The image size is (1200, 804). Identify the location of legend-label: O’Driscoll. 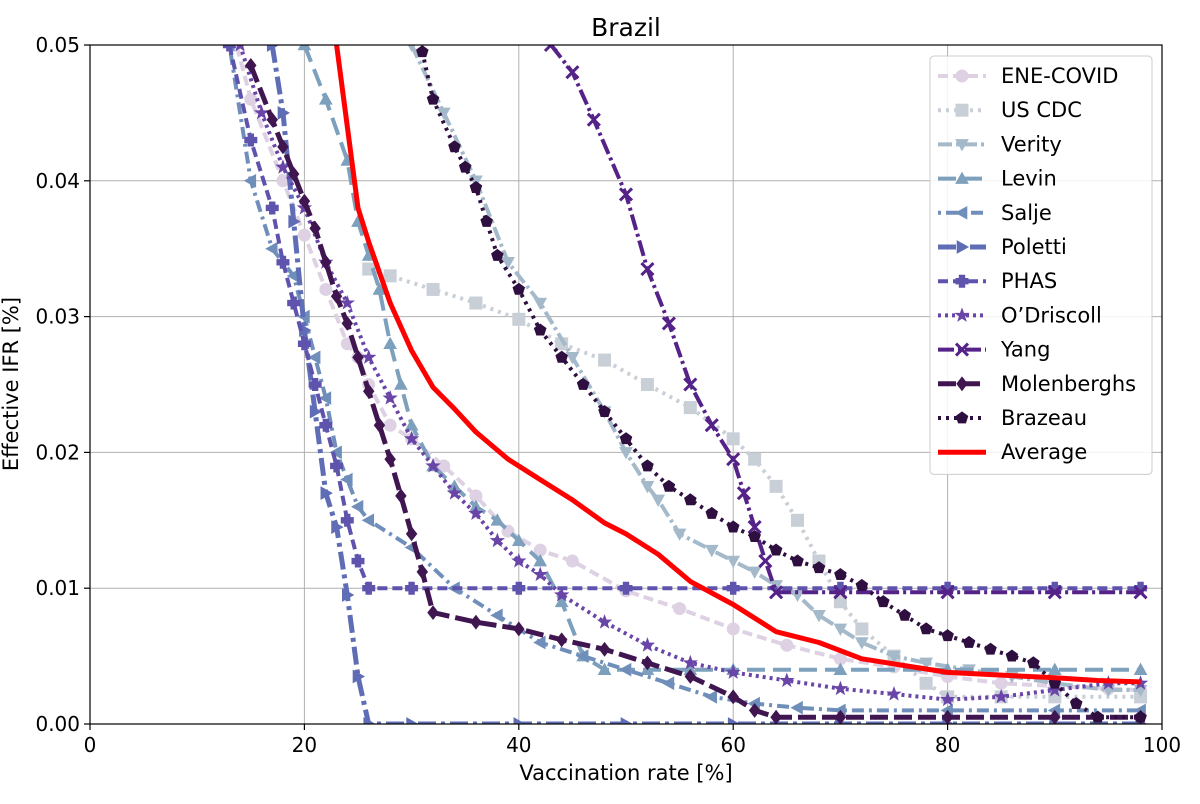
(1051, 315).